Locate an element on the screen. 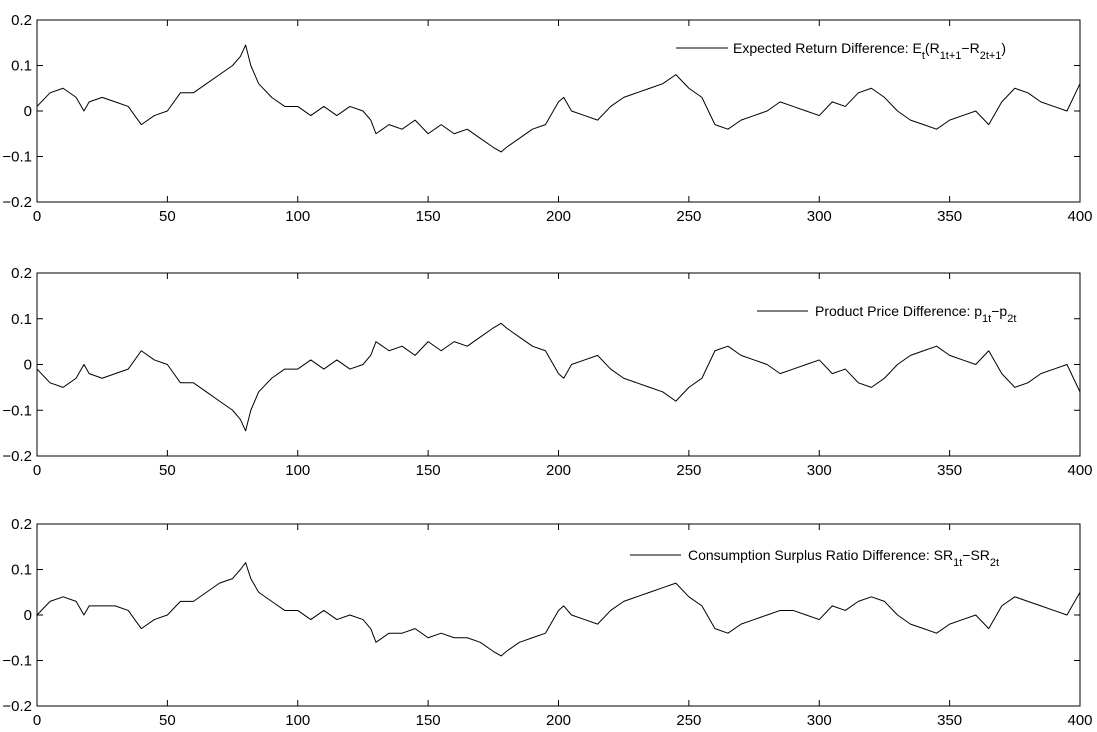  series-line-product-price is located at coordinates (558, 377).